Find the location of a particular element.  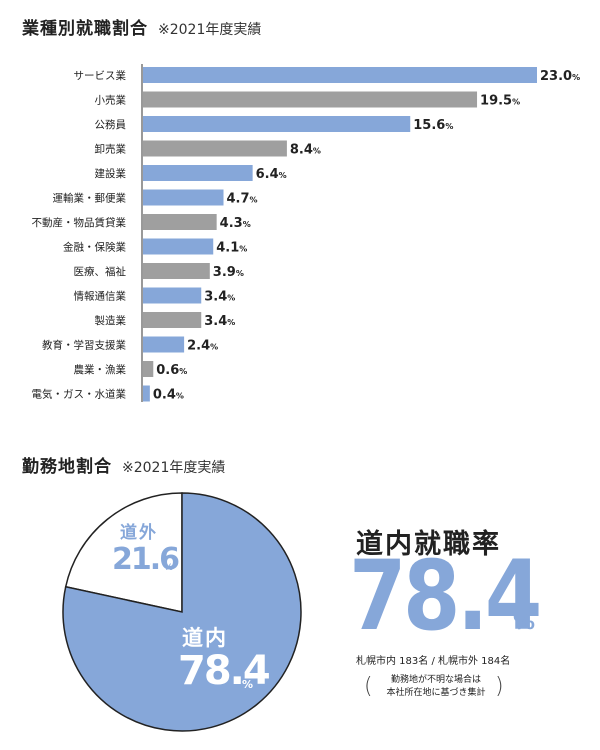

bar-value-label: 2.4% is located at coordinates (202, 346).